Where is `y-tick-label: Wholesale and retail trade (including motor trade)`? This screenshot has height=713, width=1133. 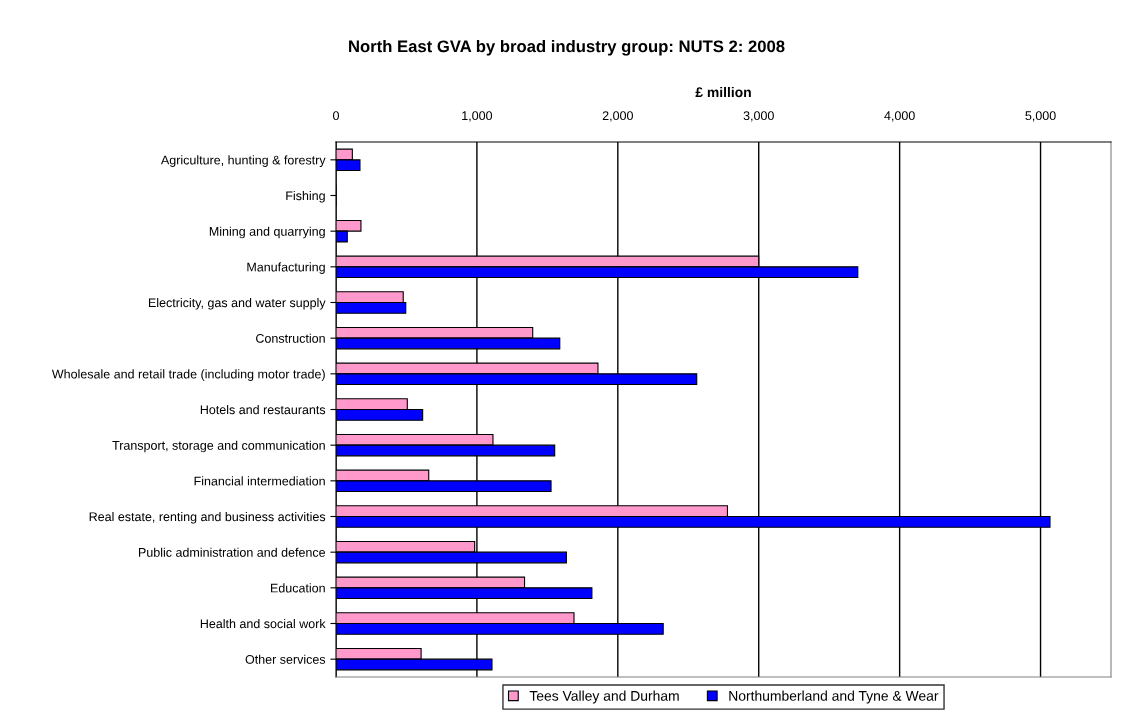 y-tick-label: Wholesale and retail trade (including motor trade) is located at coordinates (188, 375).